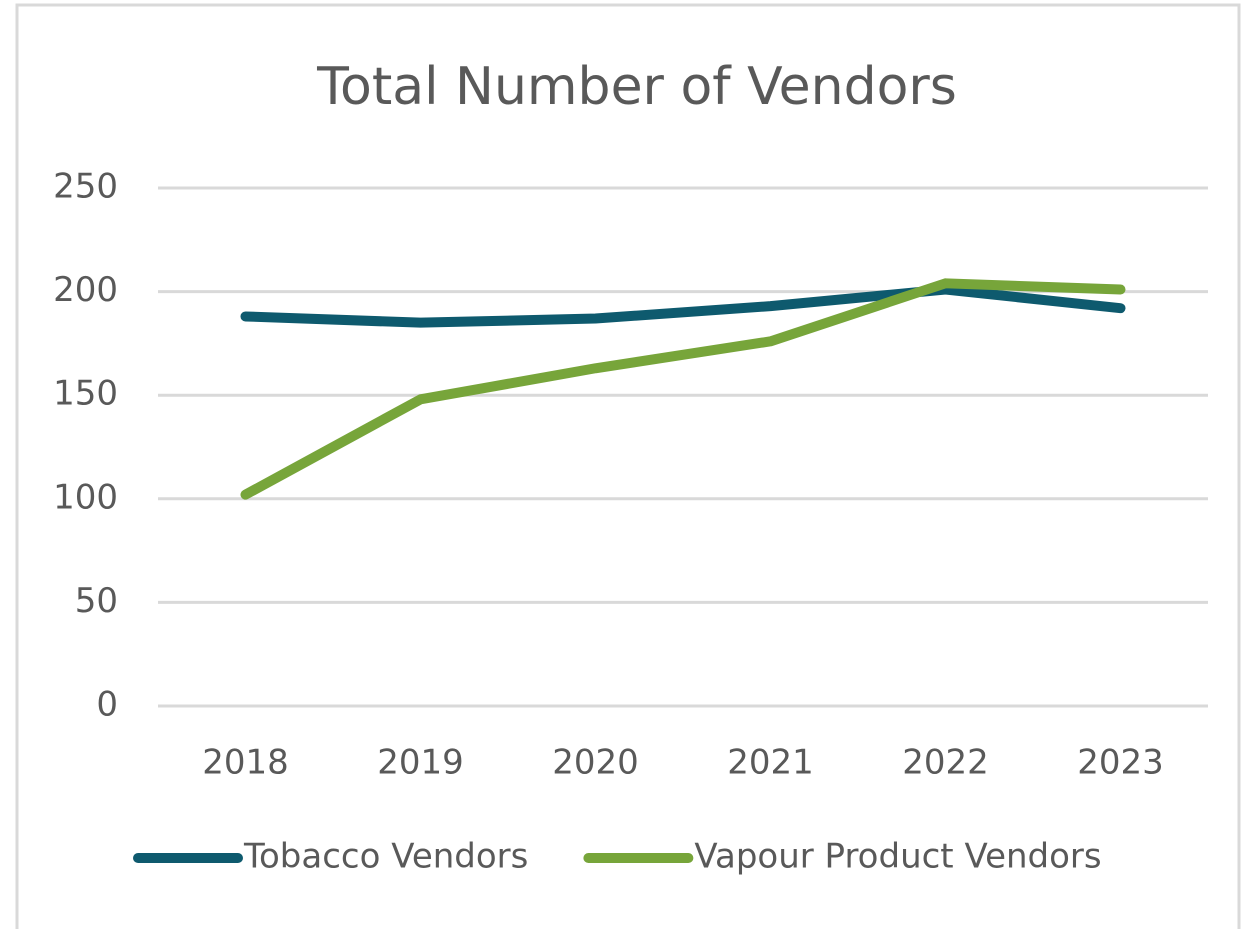  I want to click on y-tick-label: 50, so click(96, 601).